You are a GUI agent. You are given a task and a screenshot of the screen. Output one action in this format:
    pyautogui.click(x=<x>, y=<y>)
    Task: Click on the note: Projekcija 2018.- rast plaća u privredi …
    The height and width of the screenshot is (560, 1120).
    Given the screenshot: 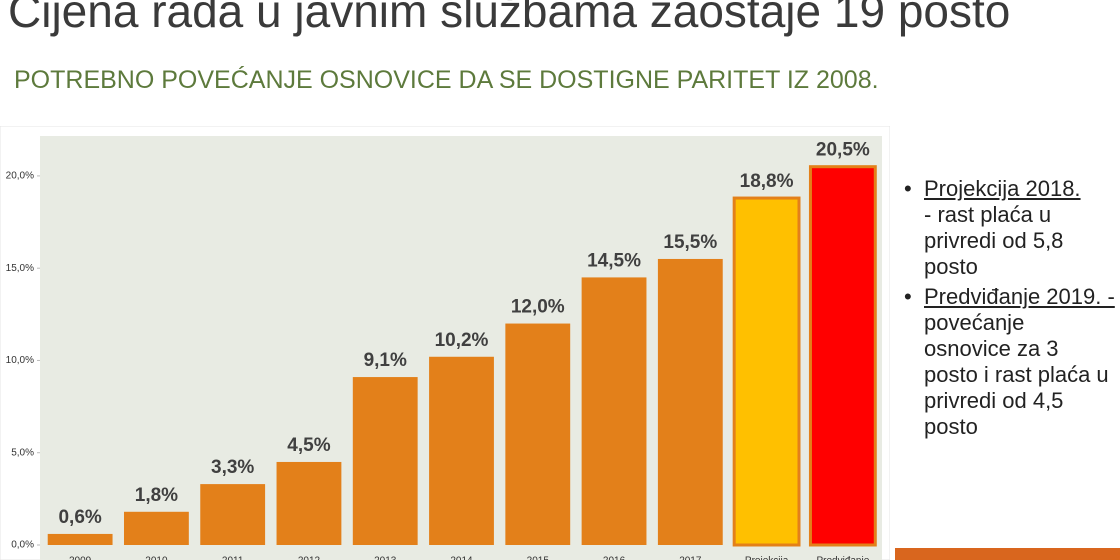 What is the action you would take?
    pyautogui.click(x=1009, y=228)
    